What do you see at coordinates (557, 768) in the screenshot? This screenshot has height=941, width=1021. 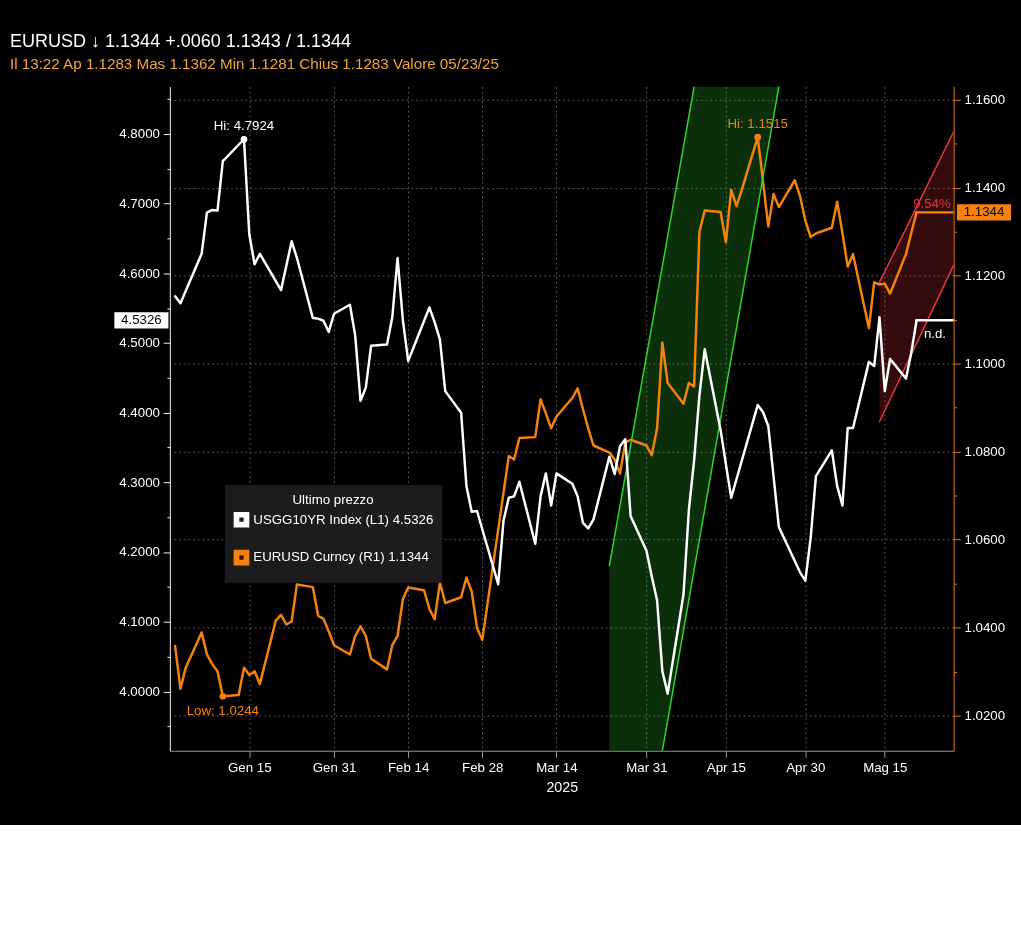 I see `x-tick-label: Mar 14` at bounding box center [557, 768].